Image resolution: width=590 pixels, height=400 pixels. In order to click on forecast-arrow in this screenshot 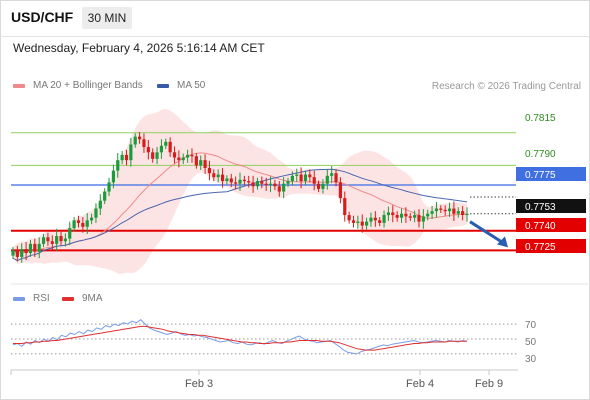, I will do `click(488, 234)`.